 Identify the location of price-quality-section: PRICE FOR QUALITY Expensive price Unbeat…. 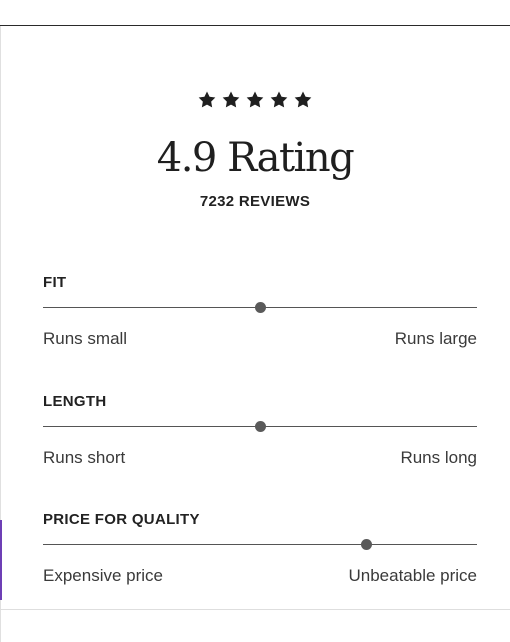
(260, 559).